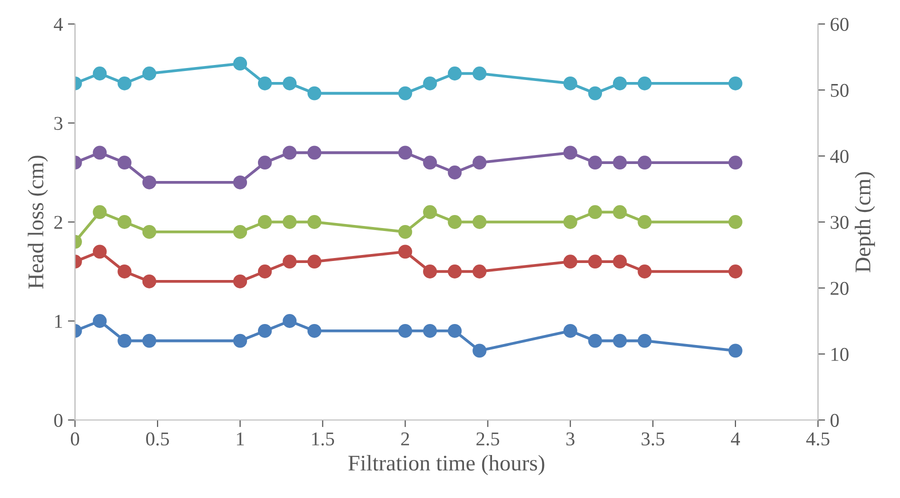  I want to click on x-tick-label: 0, so click(75, 439).